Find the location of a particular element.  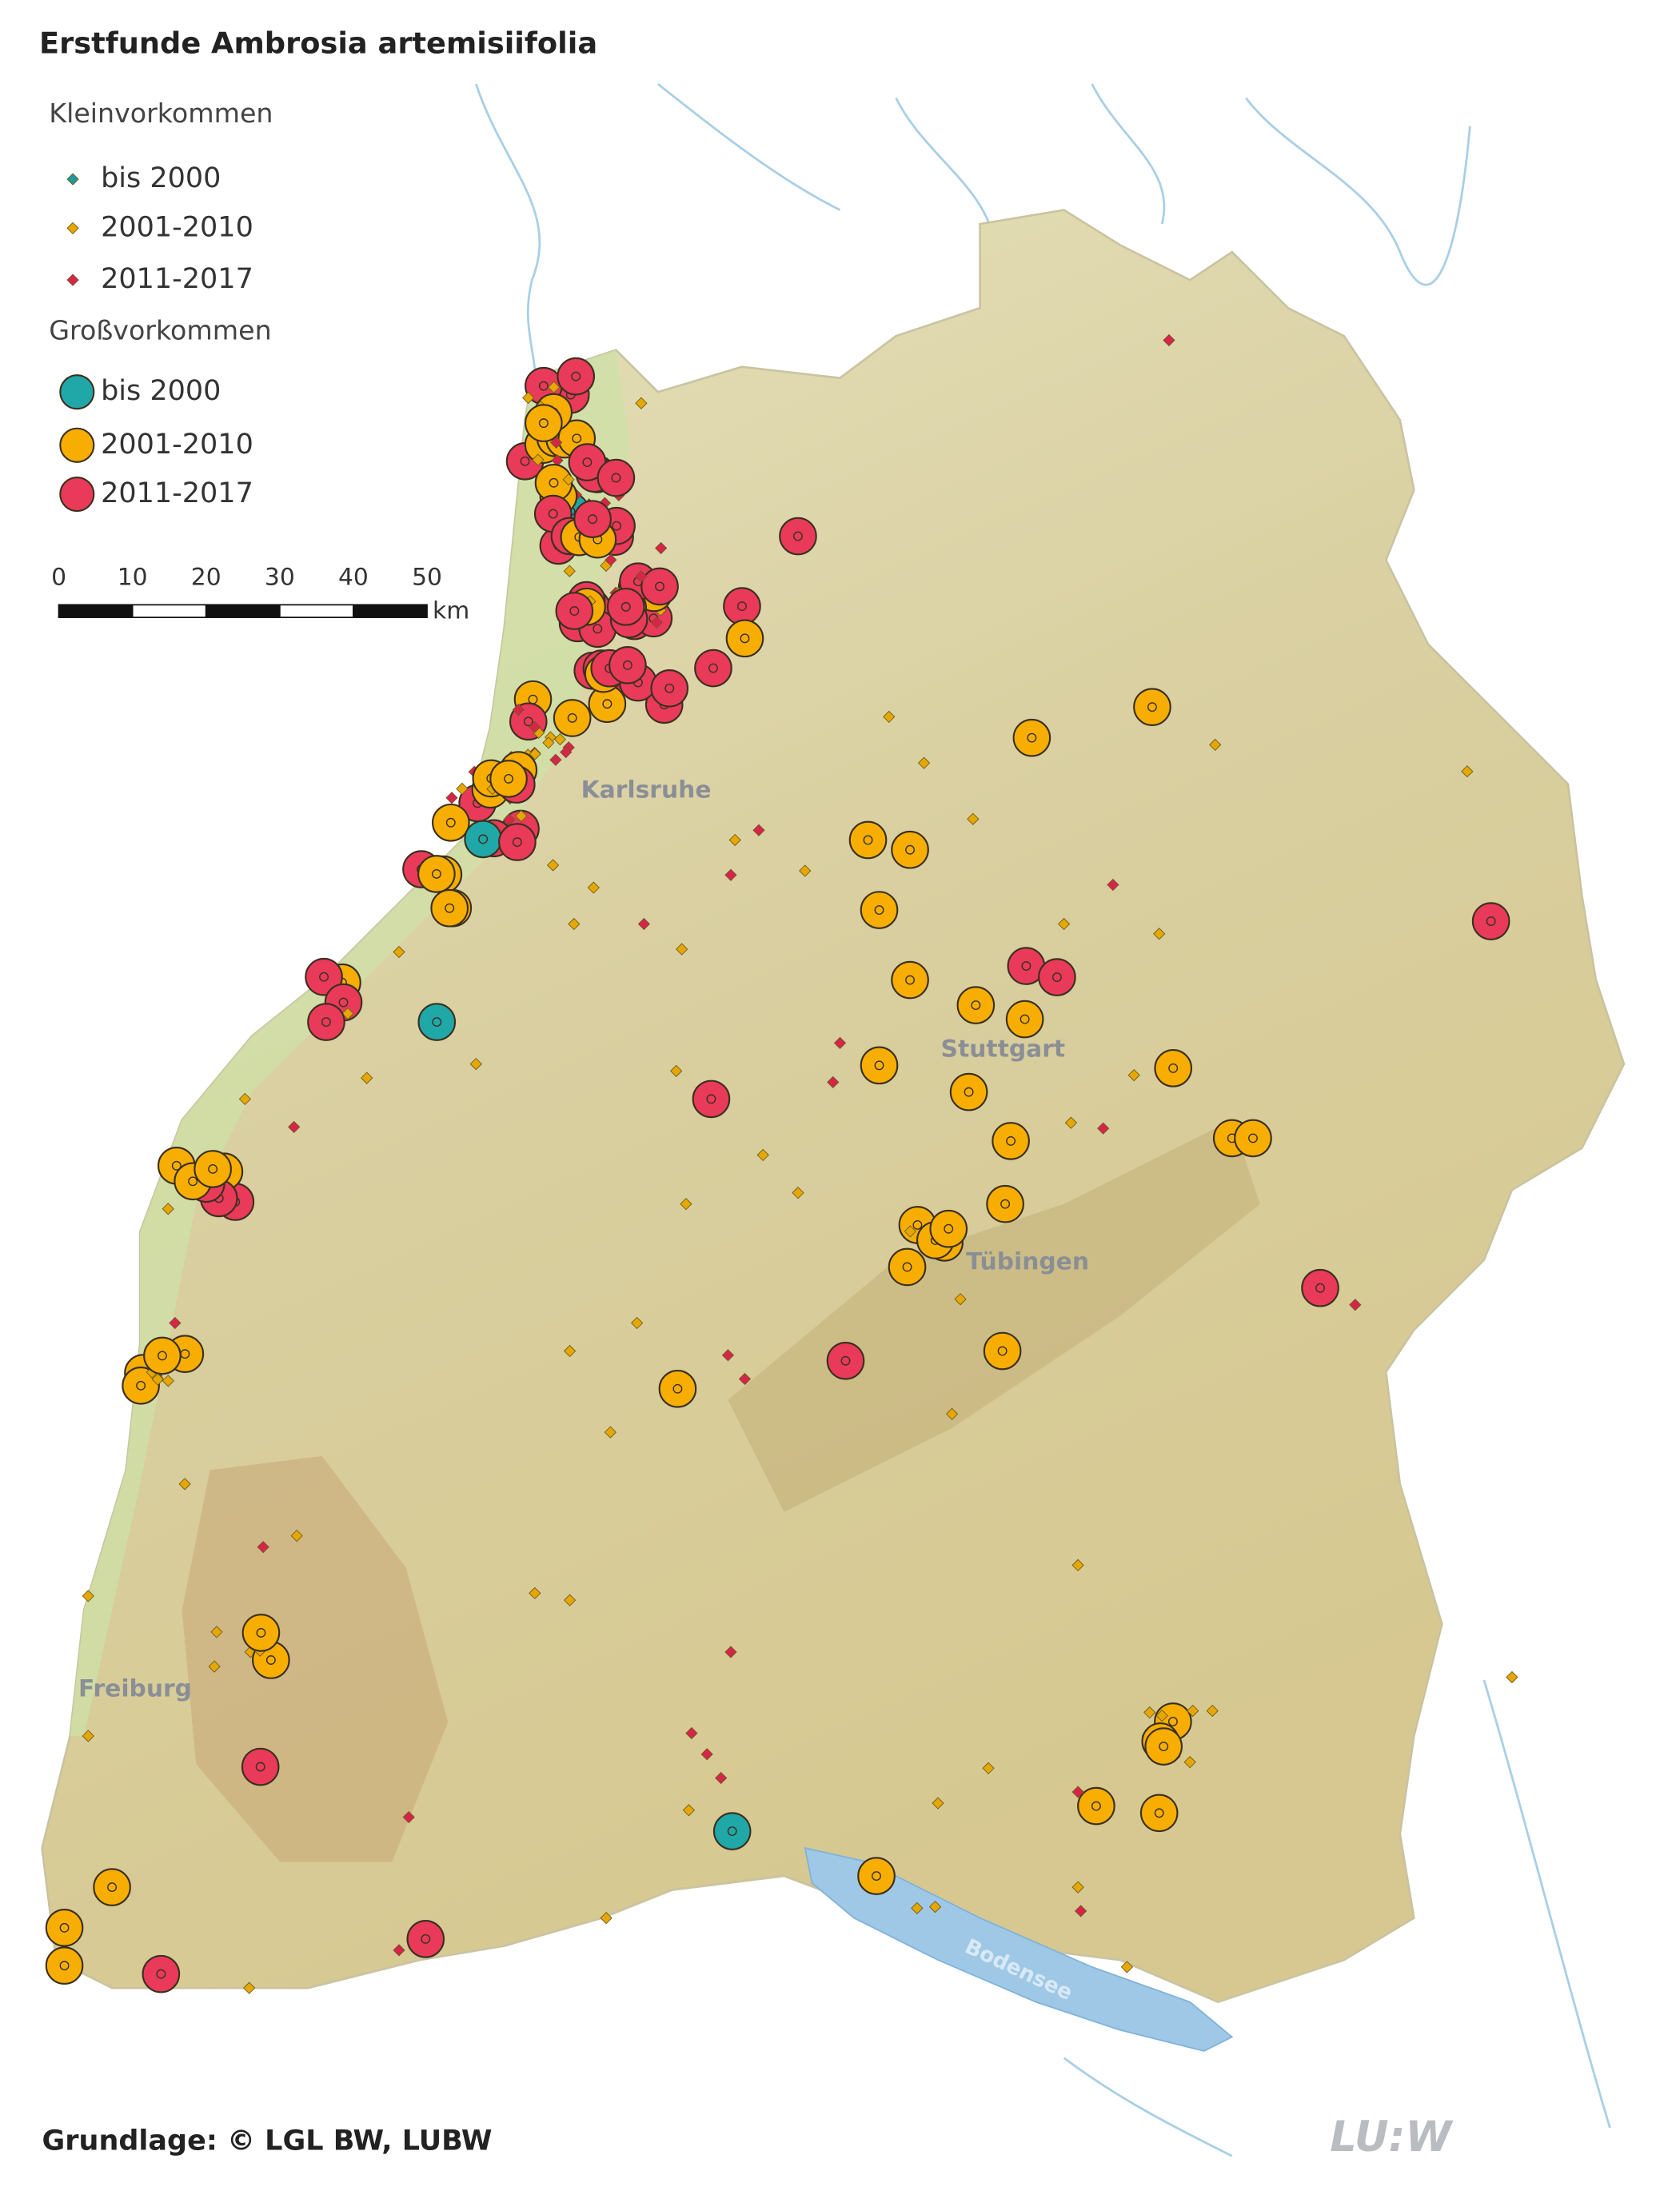

swabian-alb is located at coordinates (994, 1315).